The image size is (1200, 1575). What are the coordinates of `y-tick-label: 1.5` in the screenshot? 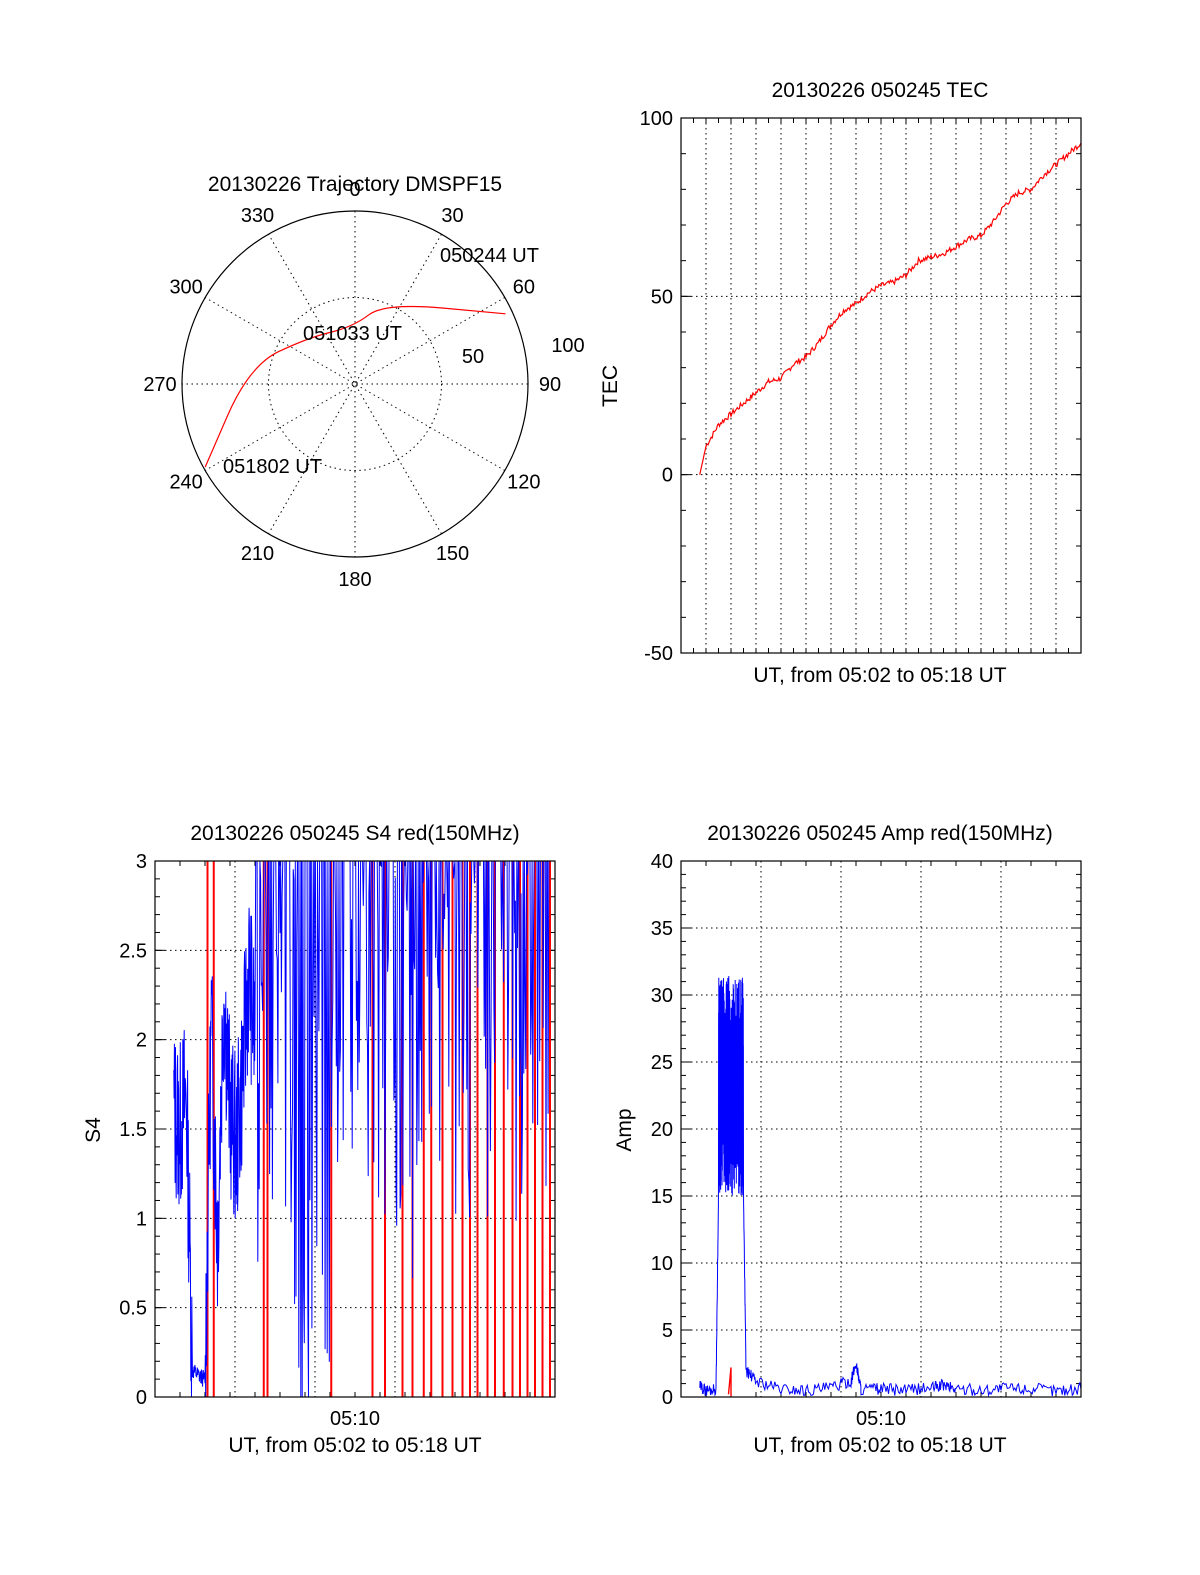 It's located at (133, 1130).